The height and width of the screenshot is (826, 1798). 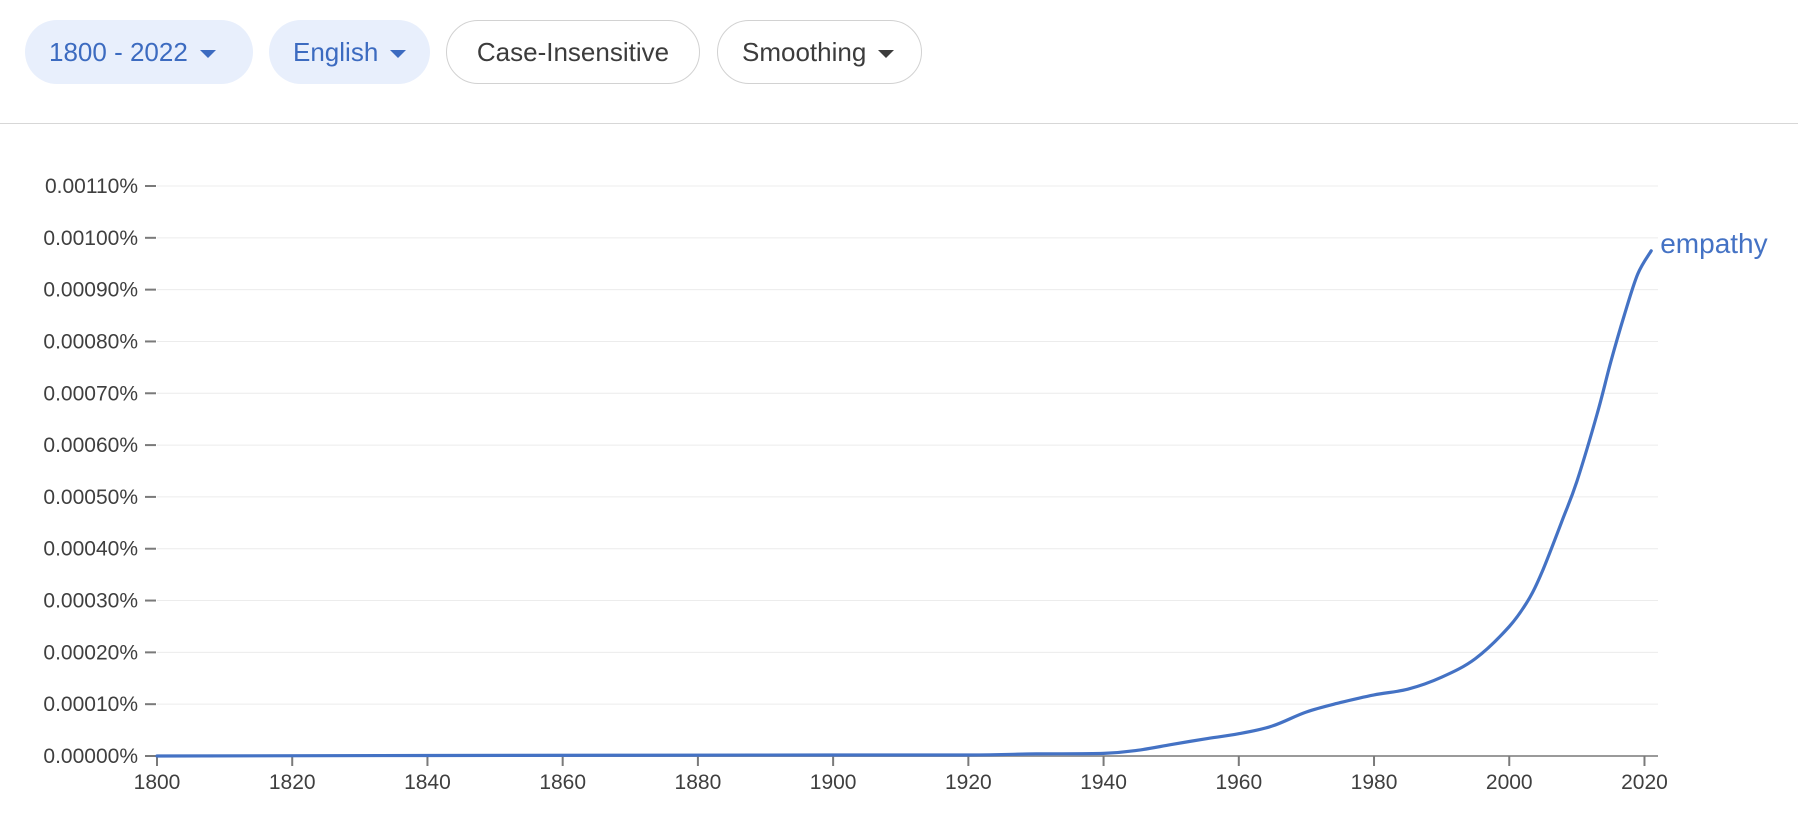 I want to click on x-tick-label: 1980, so click(x=1374, y=782).